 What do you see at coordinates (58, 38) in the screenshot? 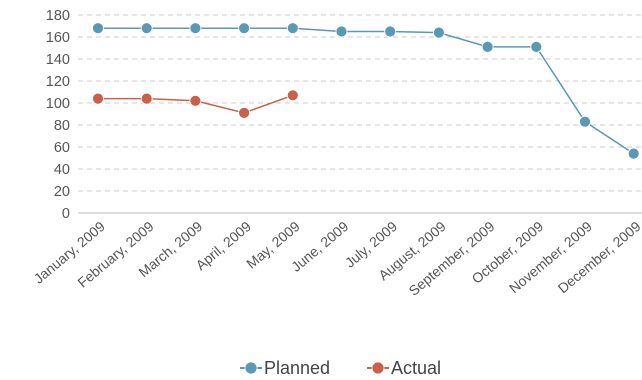
I see `y-tick-label: 160` at bounding box center [58, 38].